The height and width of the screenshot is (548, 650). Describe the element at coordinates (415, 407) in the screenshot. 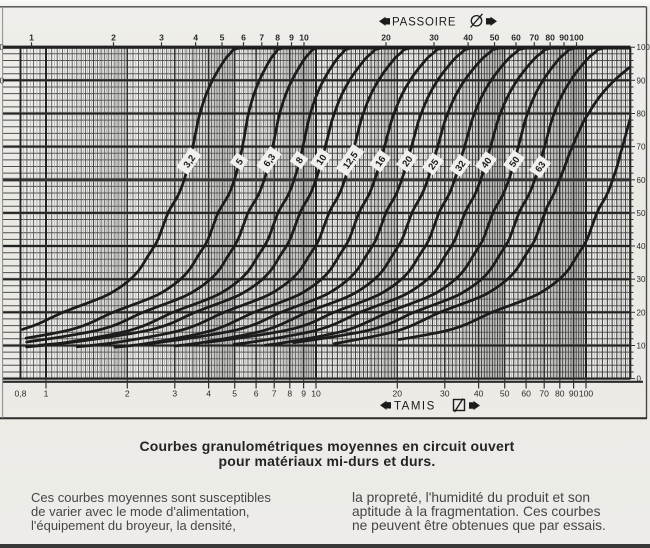

I see `svg-text: TAMIS` at that location.